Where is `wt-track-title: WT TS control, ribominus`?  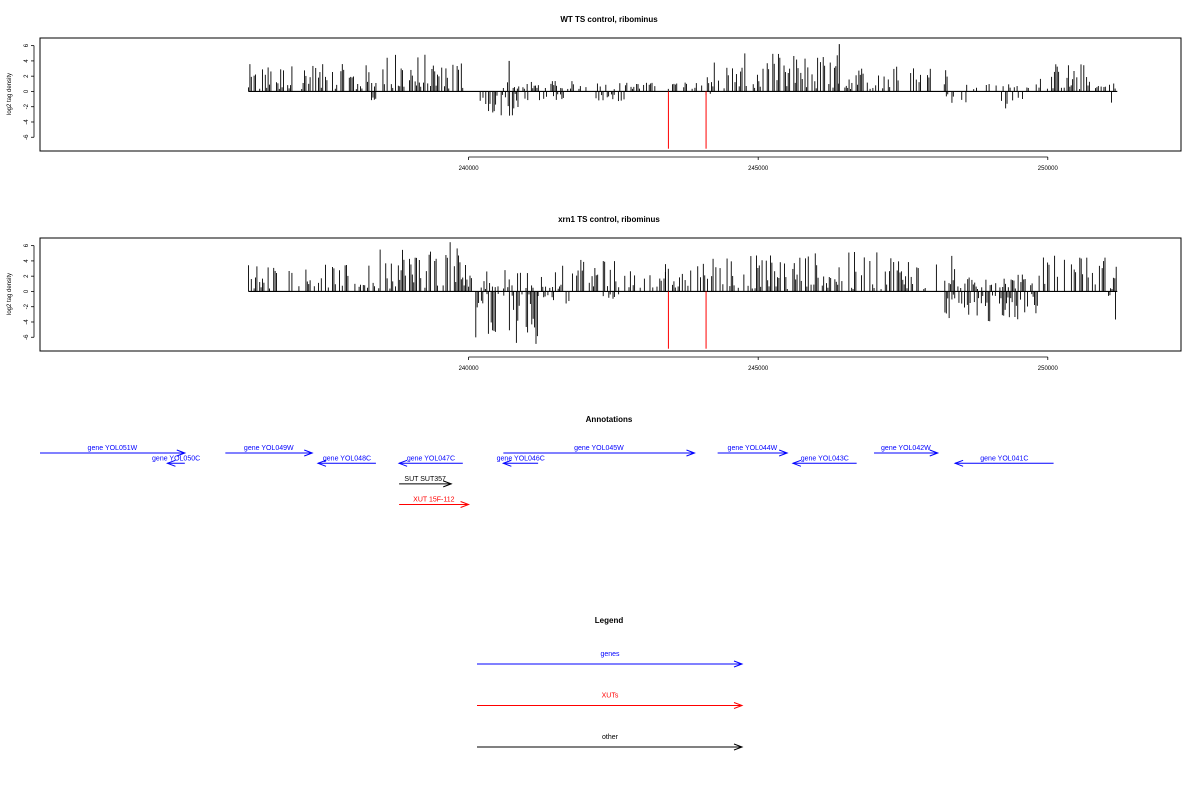
wt-track-title: WT TS control, ribominus is located at coordinates (609, 19).